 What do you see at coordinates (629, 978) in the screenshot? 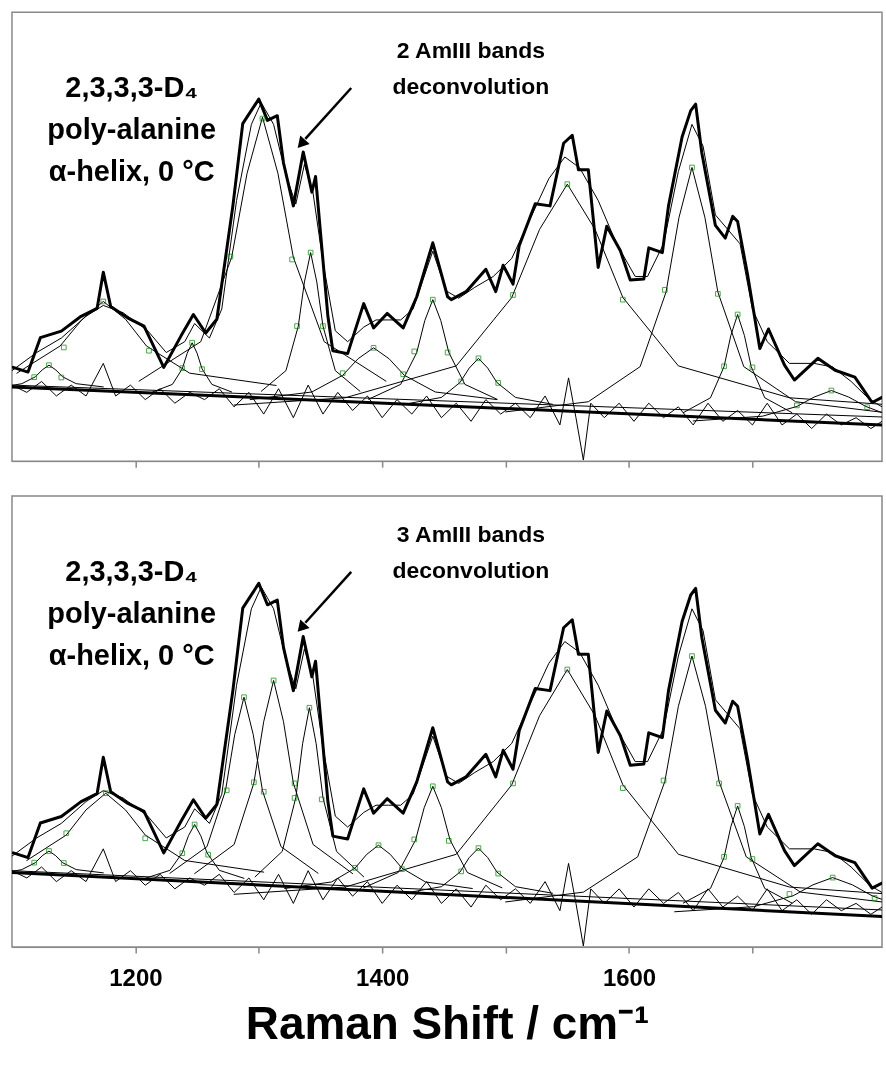
I see `x-tick-label: 1600` at bounding box center [629, 978].